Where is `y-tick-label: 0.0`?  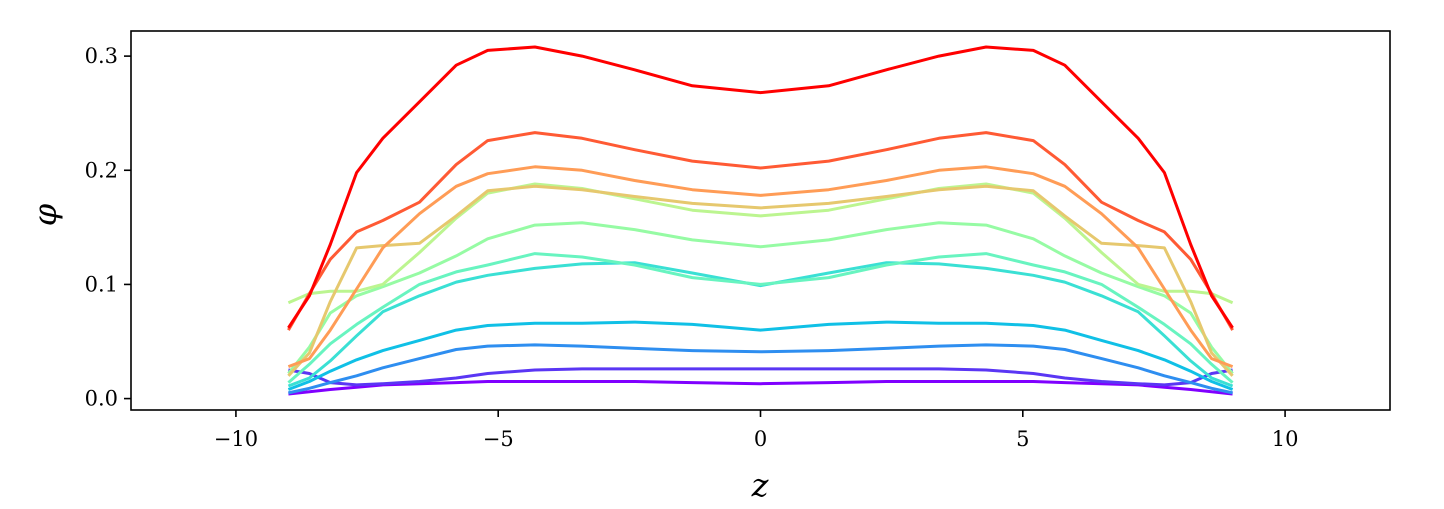 y-tick-label: 0.0 is located at coordinates (101, 399).